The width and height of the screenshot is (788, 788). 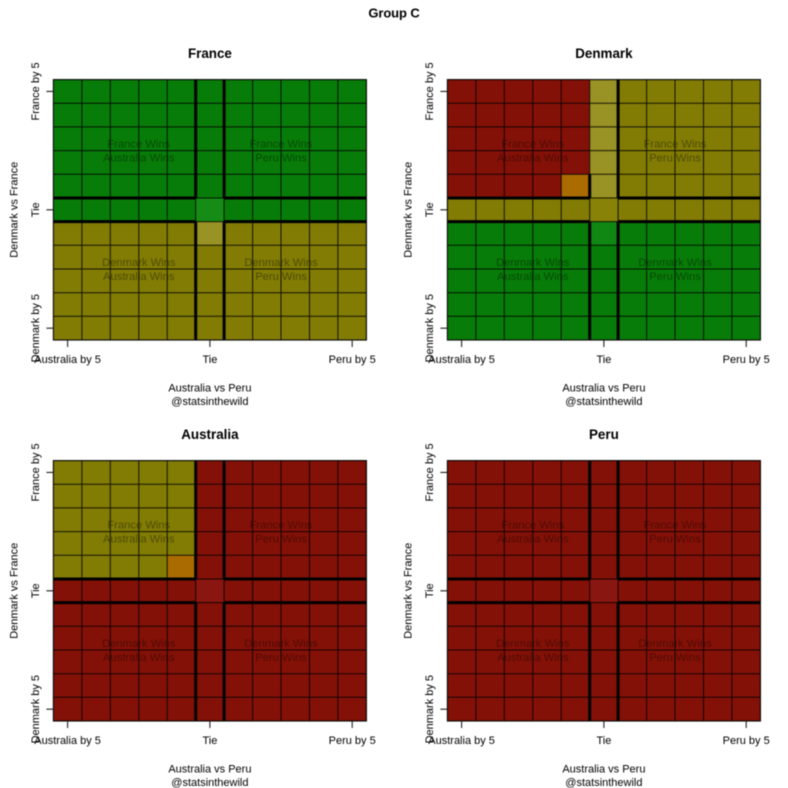 I want to click on svg-text: Australia, so click(x=210, y=434).